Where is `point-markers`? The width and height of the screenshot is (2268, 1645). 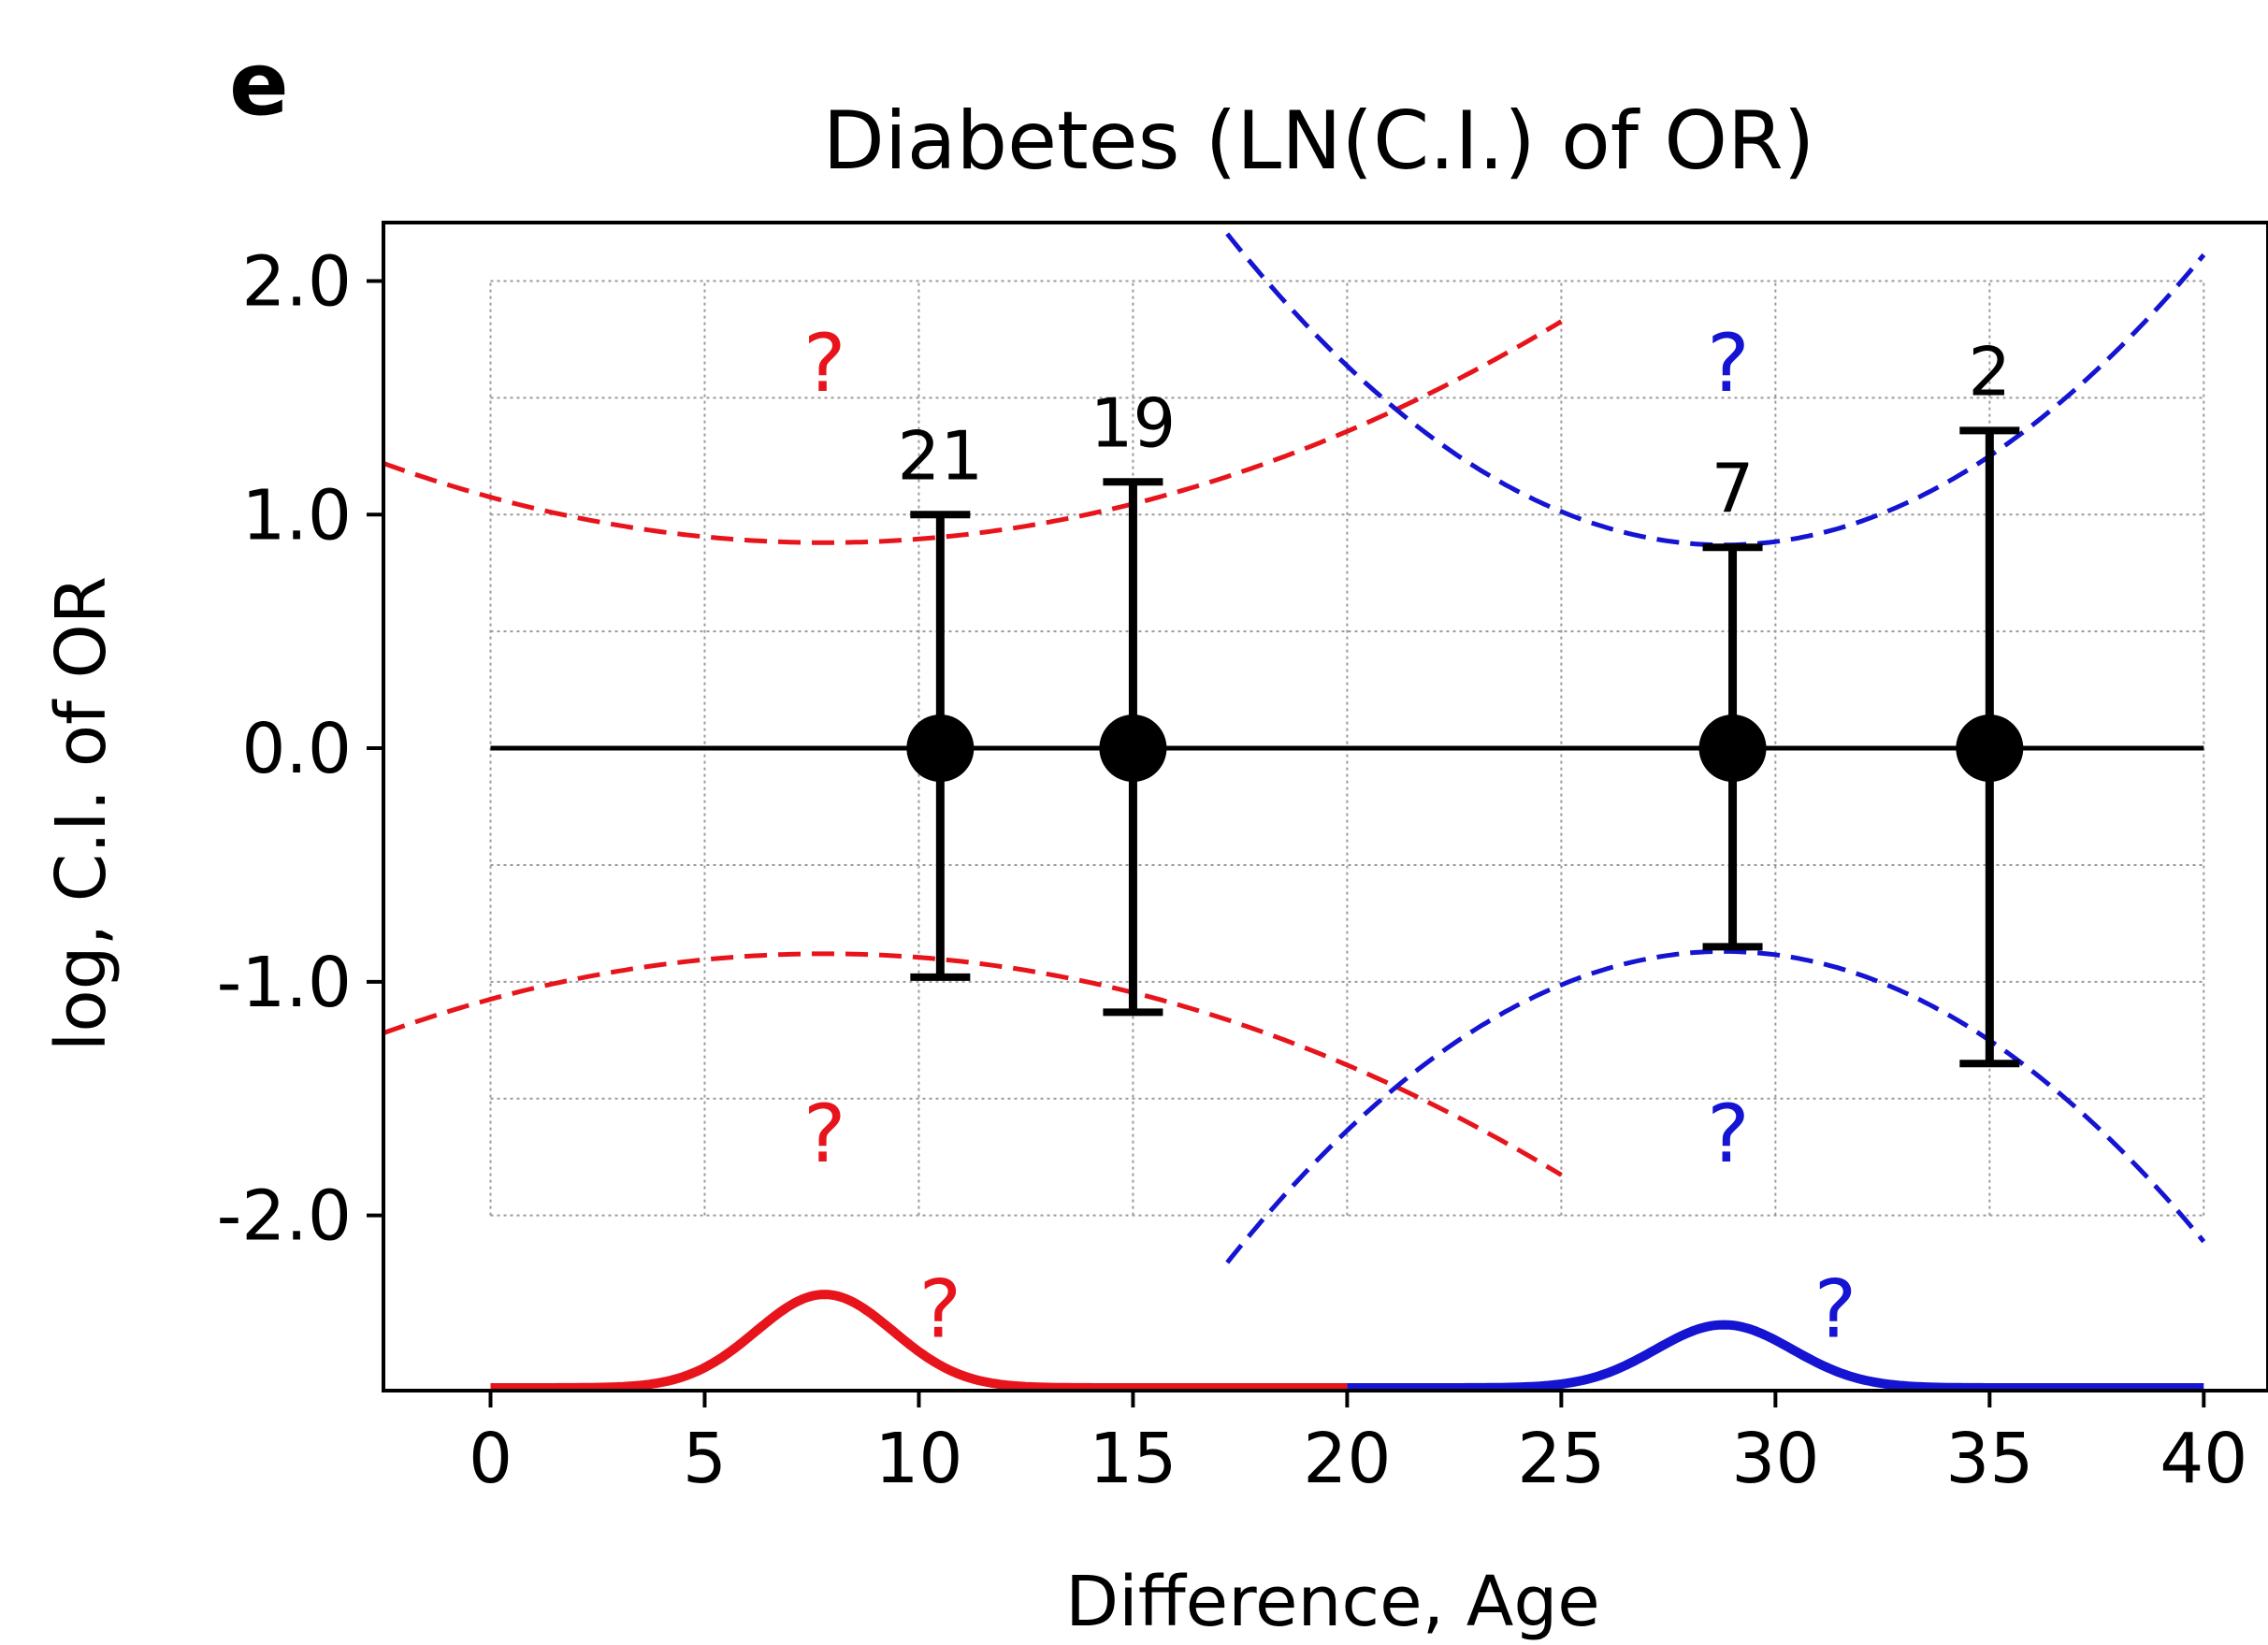
point-markers is located at coordinates (1465, 748).